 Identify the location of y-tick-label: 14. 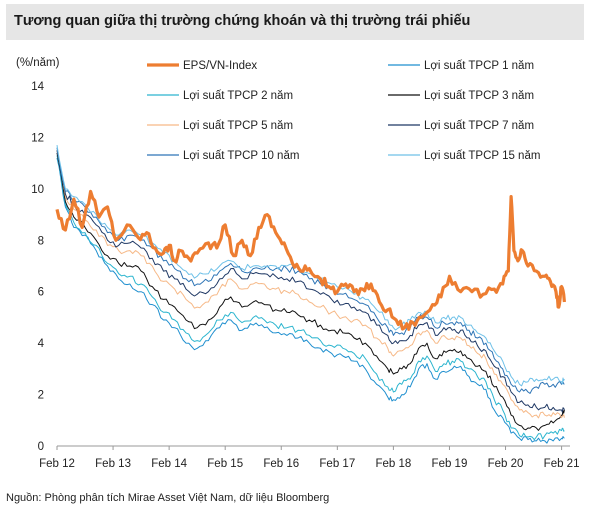
(37, 87).